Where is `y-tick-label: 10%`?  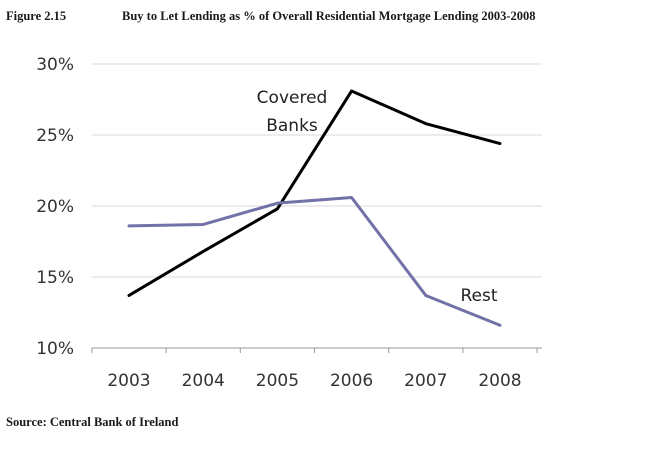 y-tick-label: 10% is located at coordinates (55, 349).